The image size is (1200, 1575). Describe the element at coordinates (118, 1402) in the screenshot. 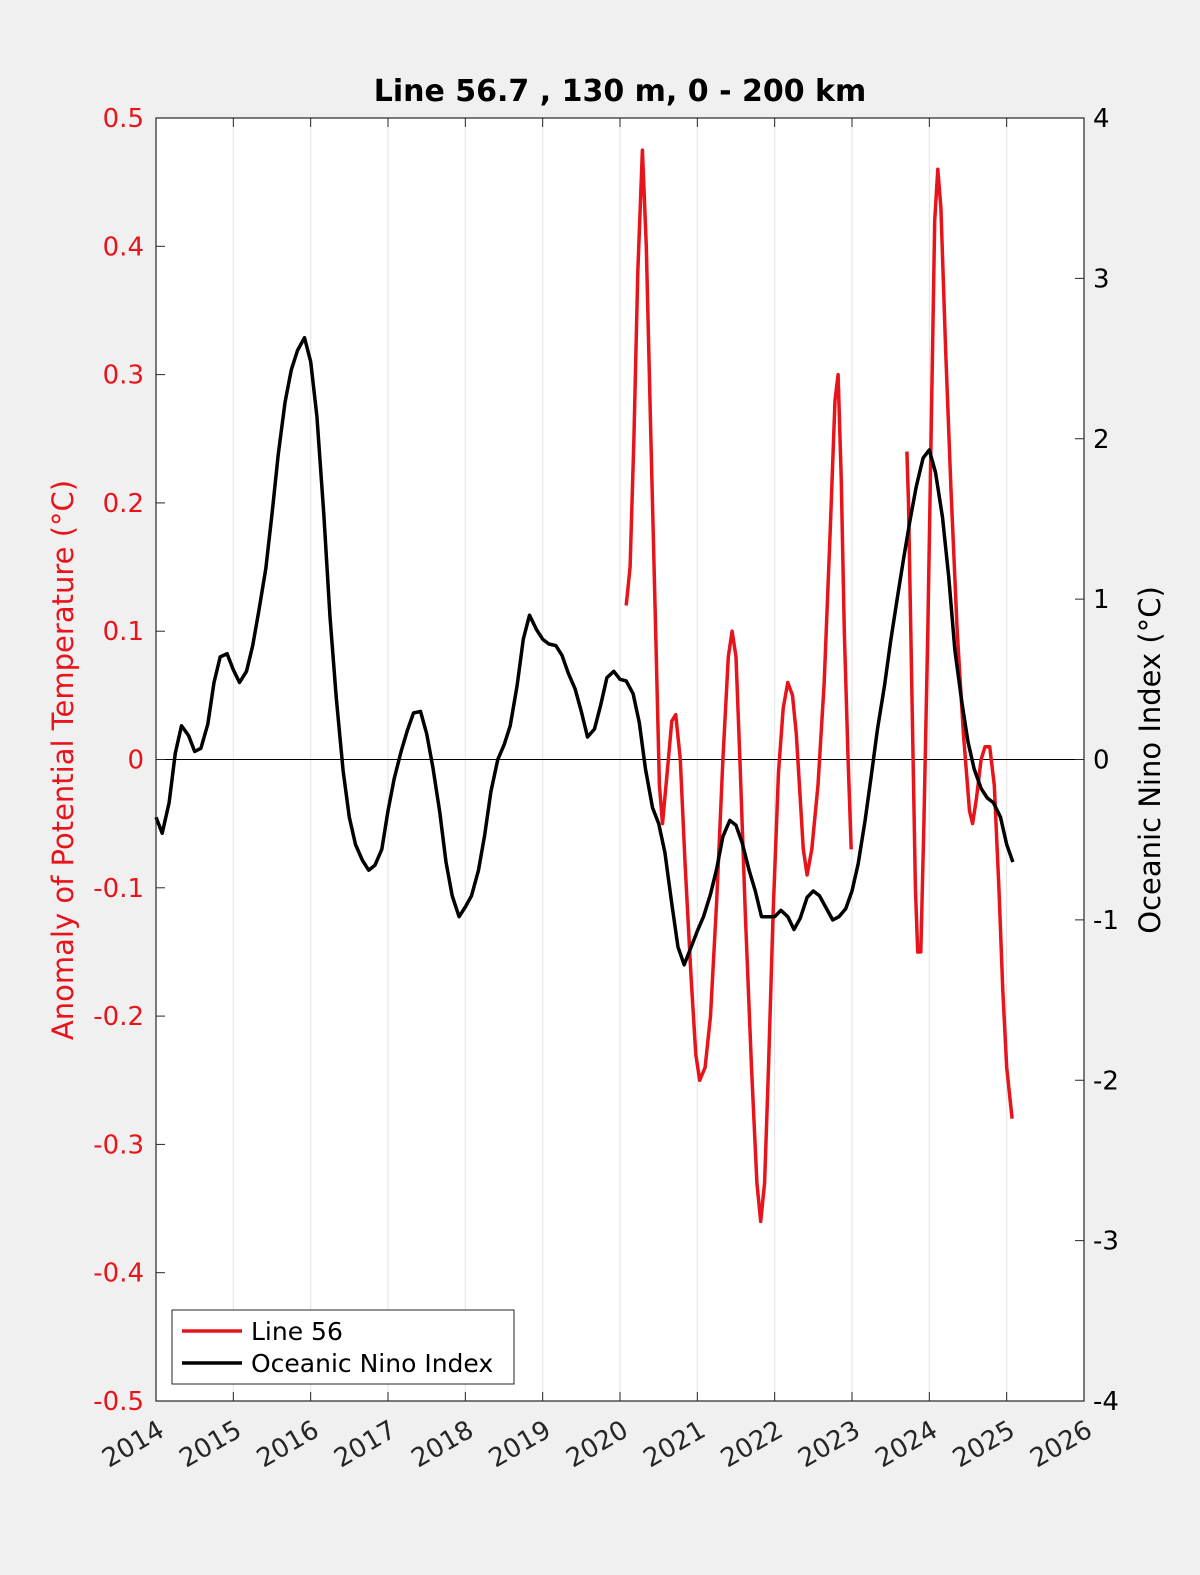

I see `y-left-tick-label: -0.5` at that location.